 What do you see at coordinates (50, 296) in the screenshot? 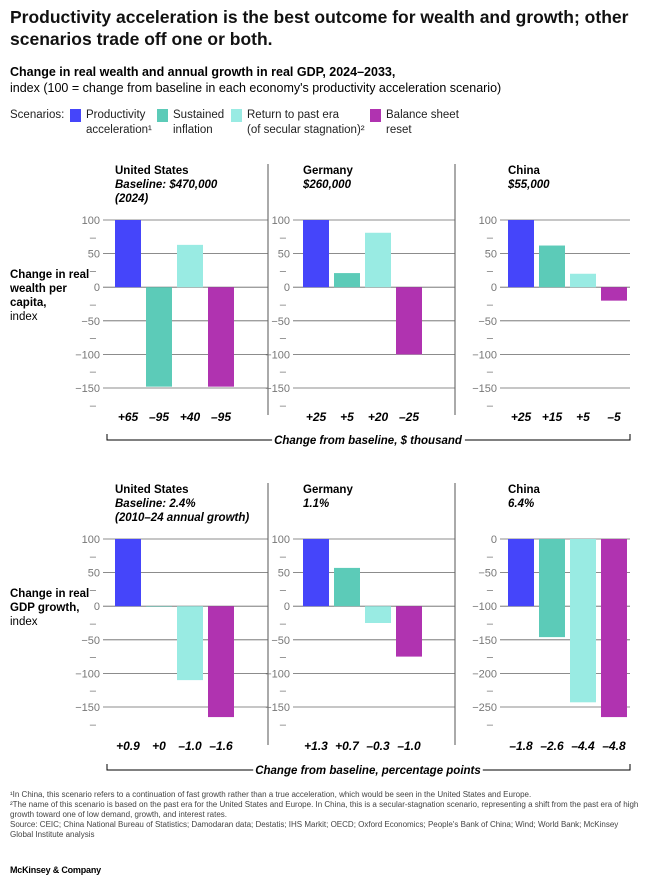
I see `y-axis-label-wealth: Change in real wealth per capita, index` at bounding box center [50, 296].